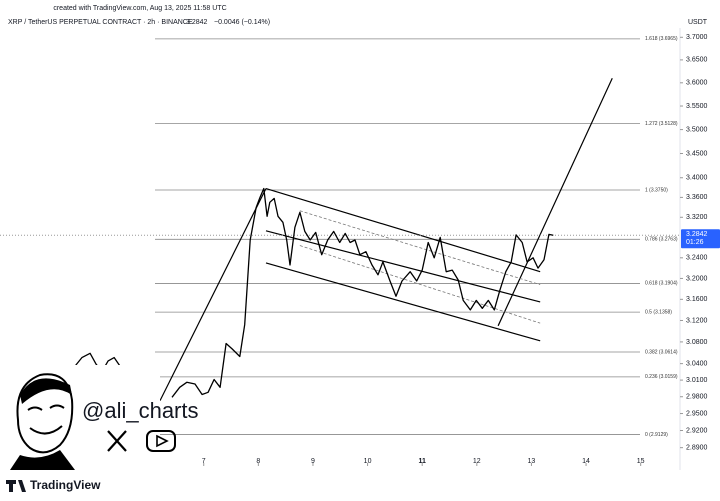 This screenshot has height=501, width=720. What do you see at coordinates (661, 124) in the screenshot?
I see `fib-label: 1.272 (3.5128)` at bounding box center [661, 124].